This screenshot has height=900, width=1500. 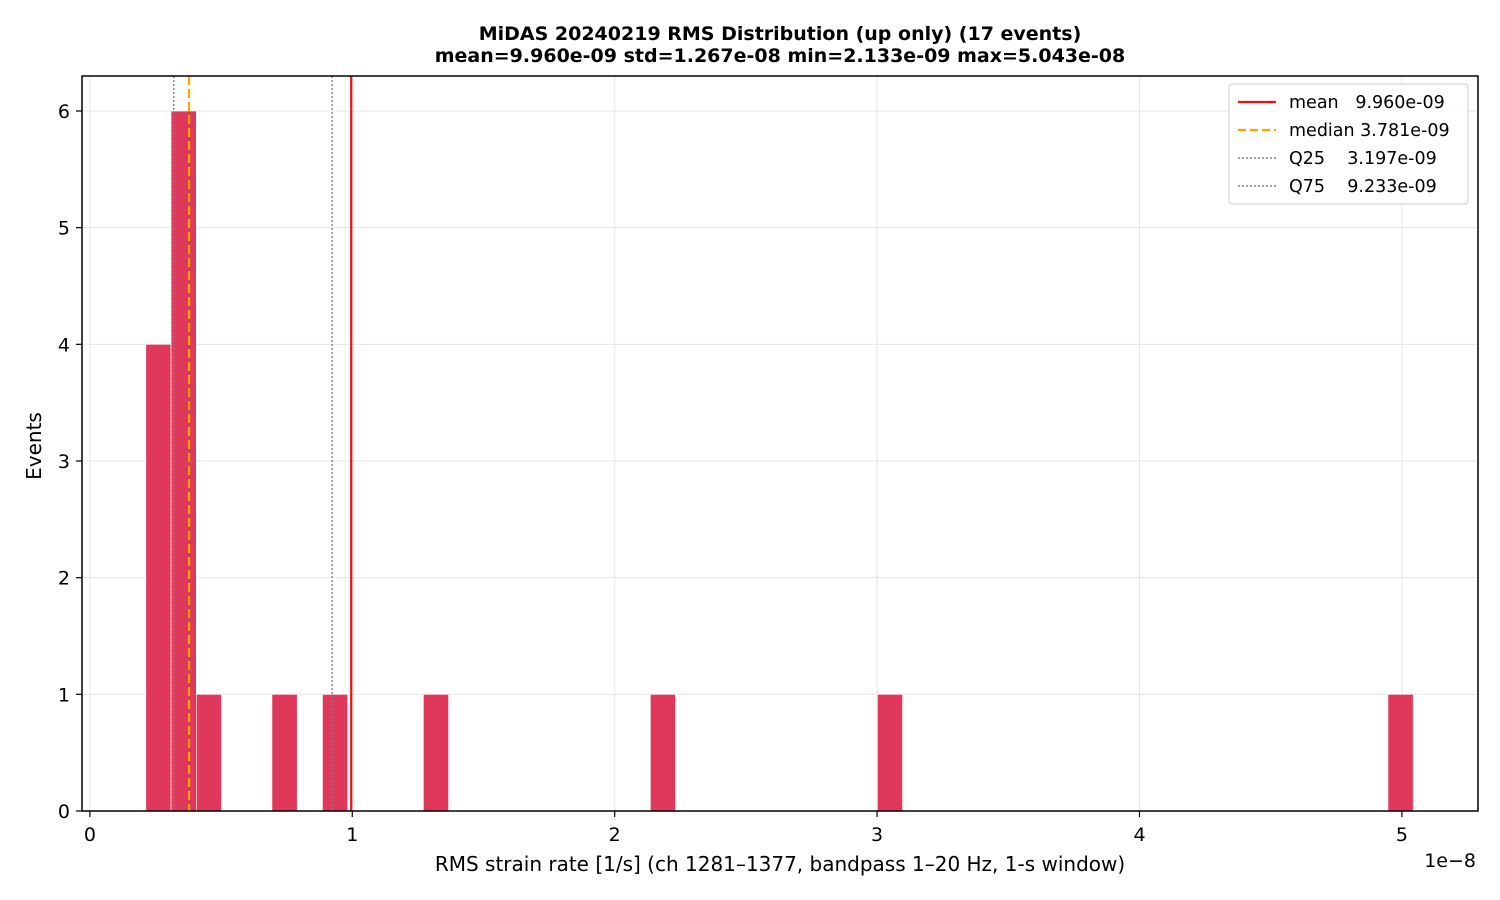 I want to click on legend-label-q75: Q75 9.233e-09, so click(x=1363, y=187).